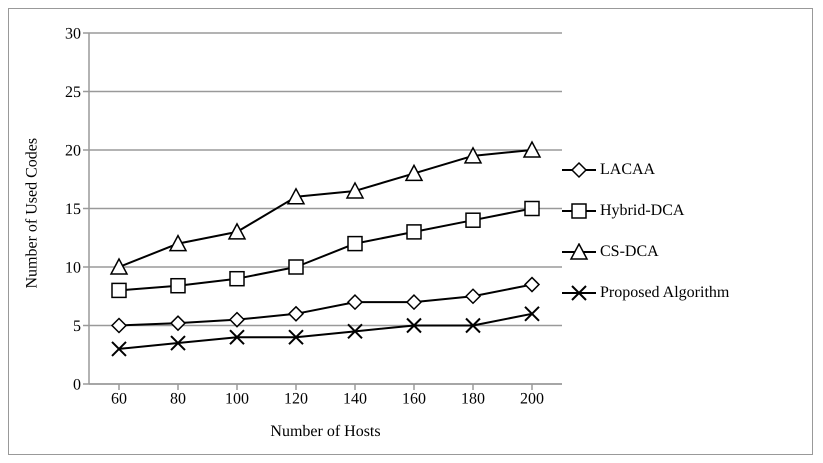 The image size is (823, 463). What do you see at coordinates (32, 213) in the screenshot?
I see `y-axis-title: Number of Used Codes` at bounding box center [32, 213].